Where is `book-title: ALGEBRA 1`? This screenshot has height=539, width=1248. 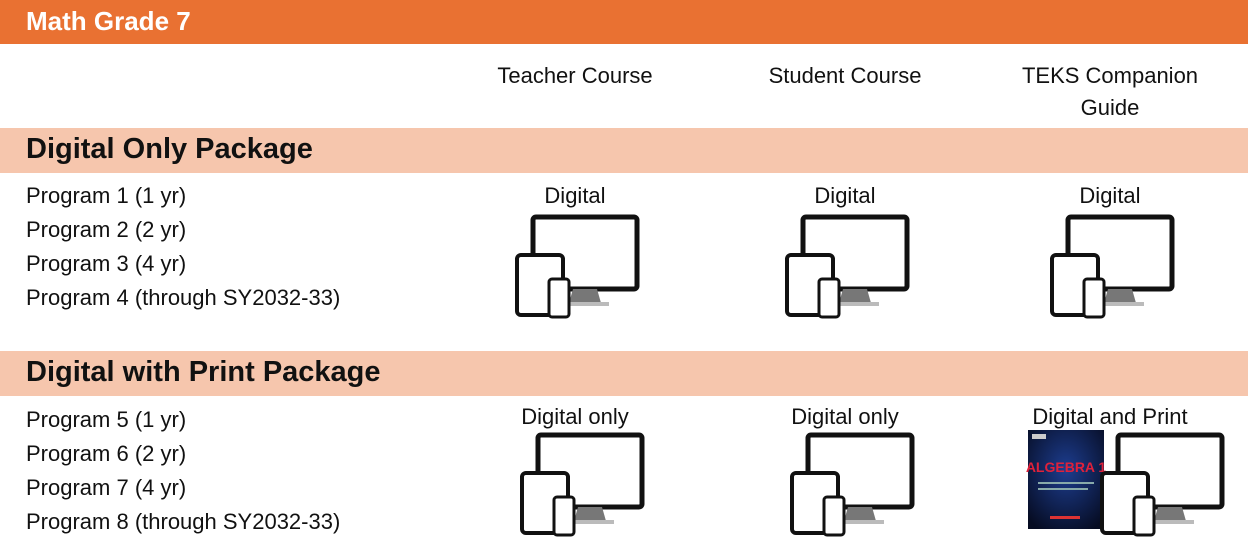
book-title: ALGEBRA 1 is located at coordinates (1066, 467).